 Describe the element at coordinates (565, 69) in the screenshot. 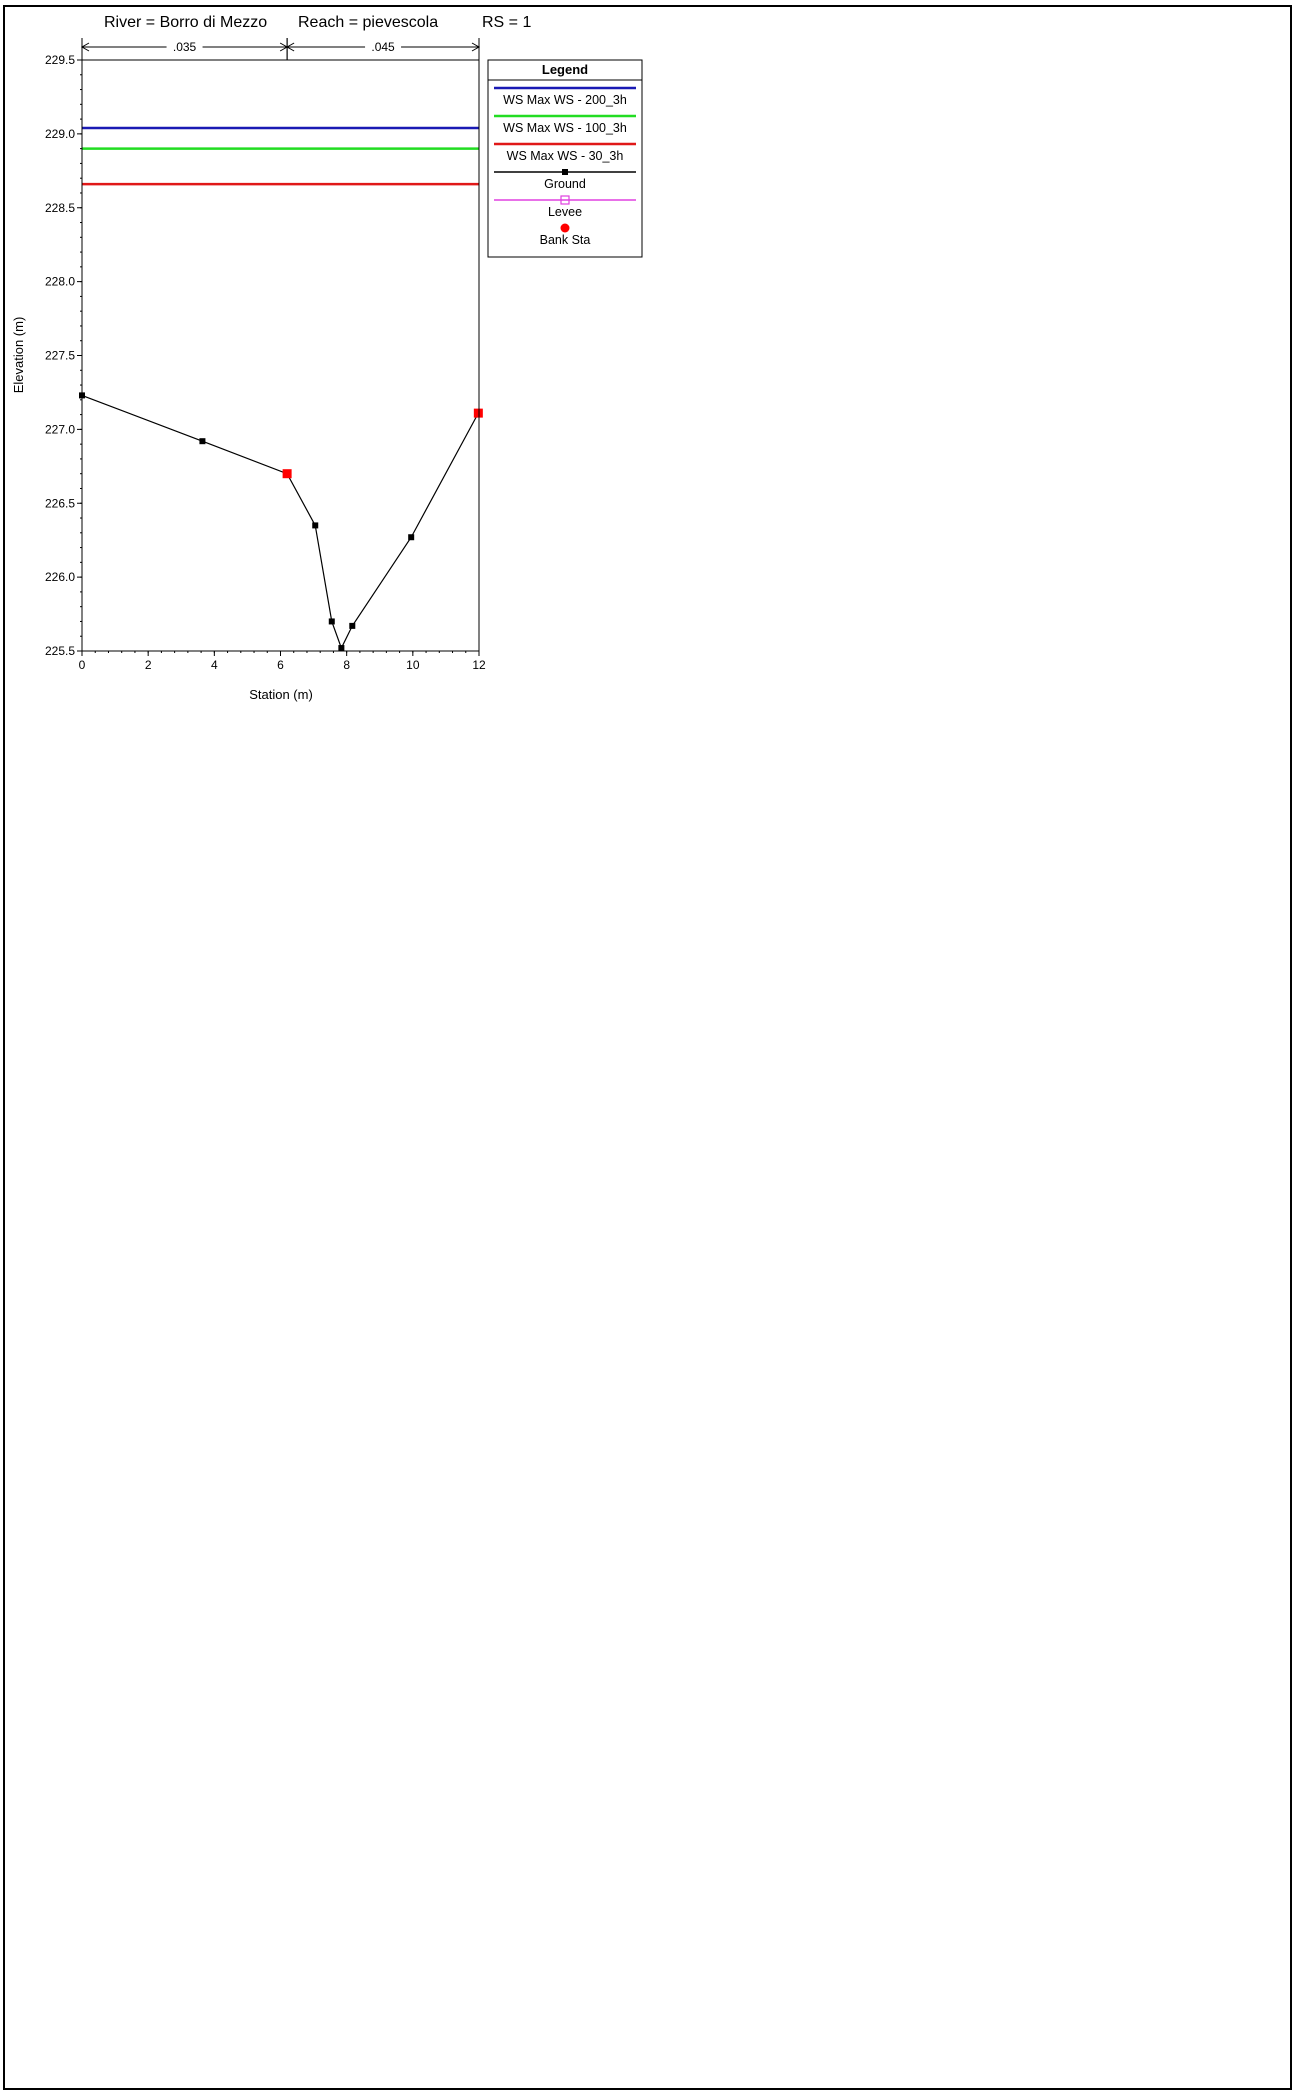

I see `legend-title: Legend` at that location.